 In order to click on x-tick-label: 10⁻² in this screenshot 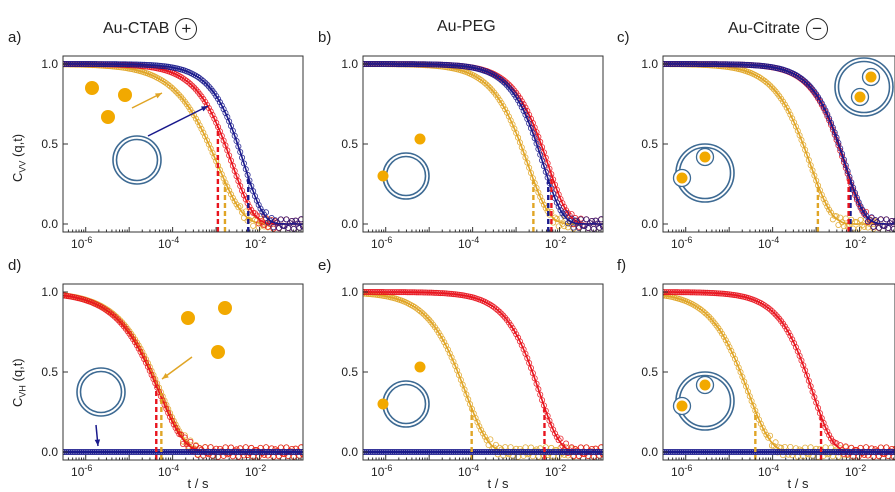, I will do `click(555, 471)`.